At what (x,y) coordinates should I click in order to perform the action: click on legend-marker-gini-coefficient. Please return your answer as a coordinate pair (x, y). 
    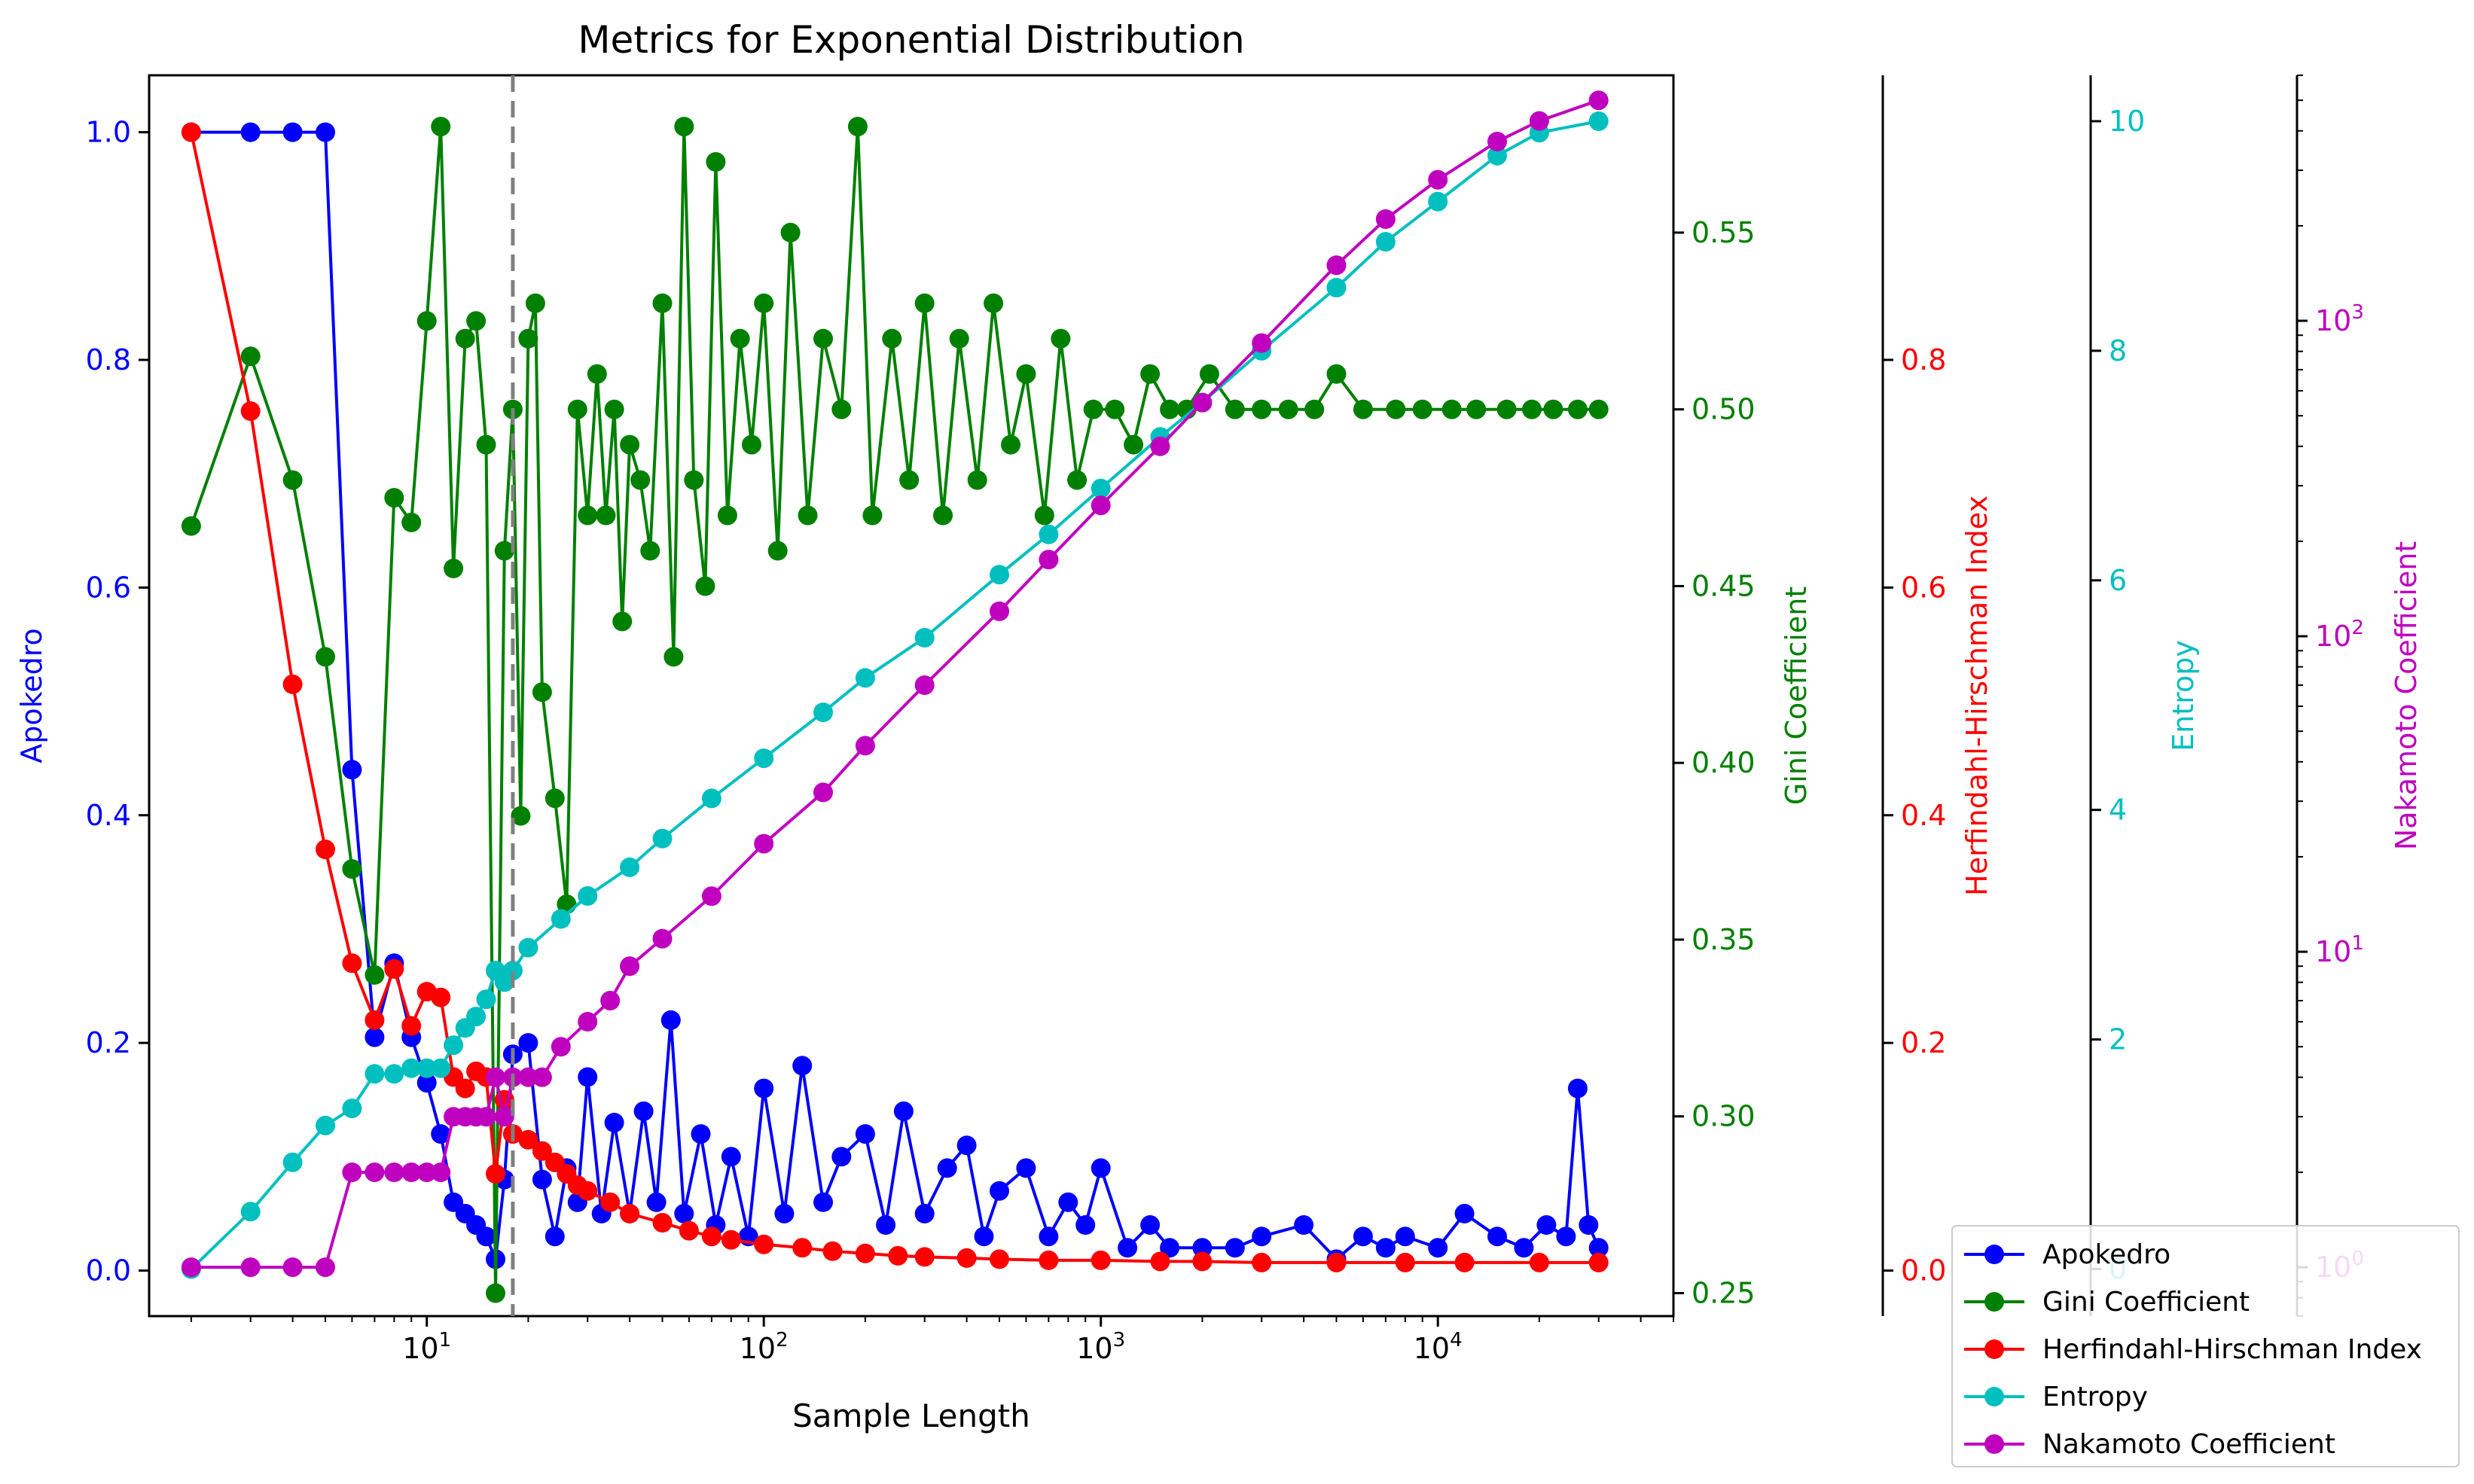
    Looking at the image, I should click on (1994, 1302).